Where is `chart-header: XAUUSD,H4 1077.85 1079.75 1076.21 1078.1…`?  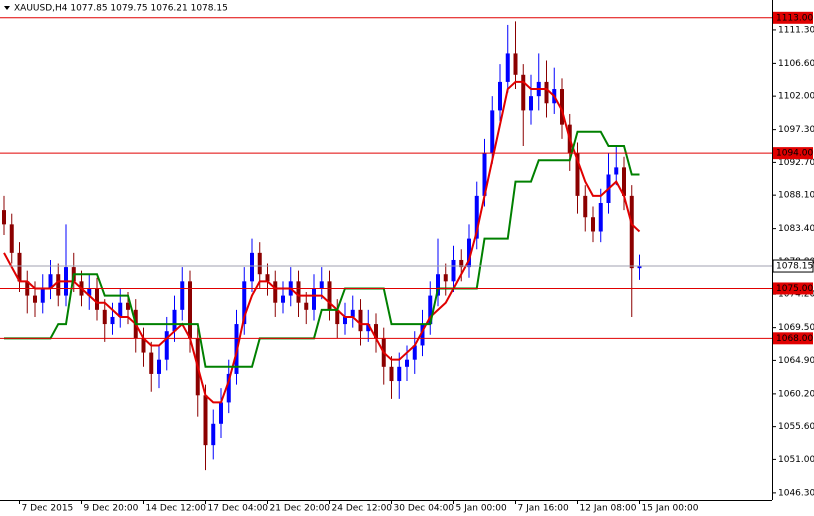 chart-header: XAUUSD,H4 1077.85 1079.75 1076.21 1078.1… is located at coordinates (121, 9).